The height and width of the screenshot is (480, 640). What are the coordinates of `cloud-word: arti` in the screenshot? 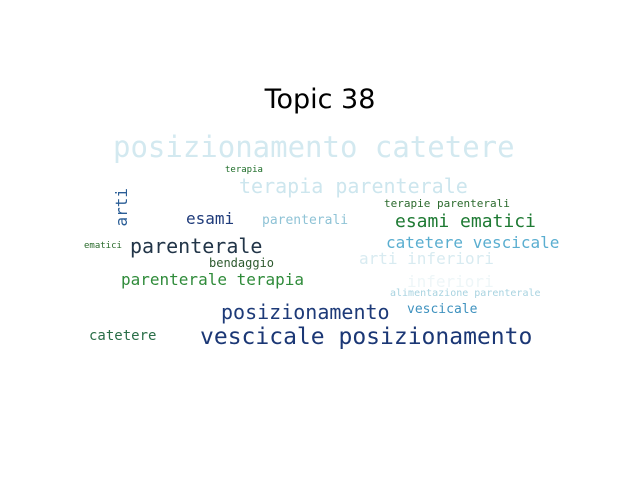 It's located at (121, 207).